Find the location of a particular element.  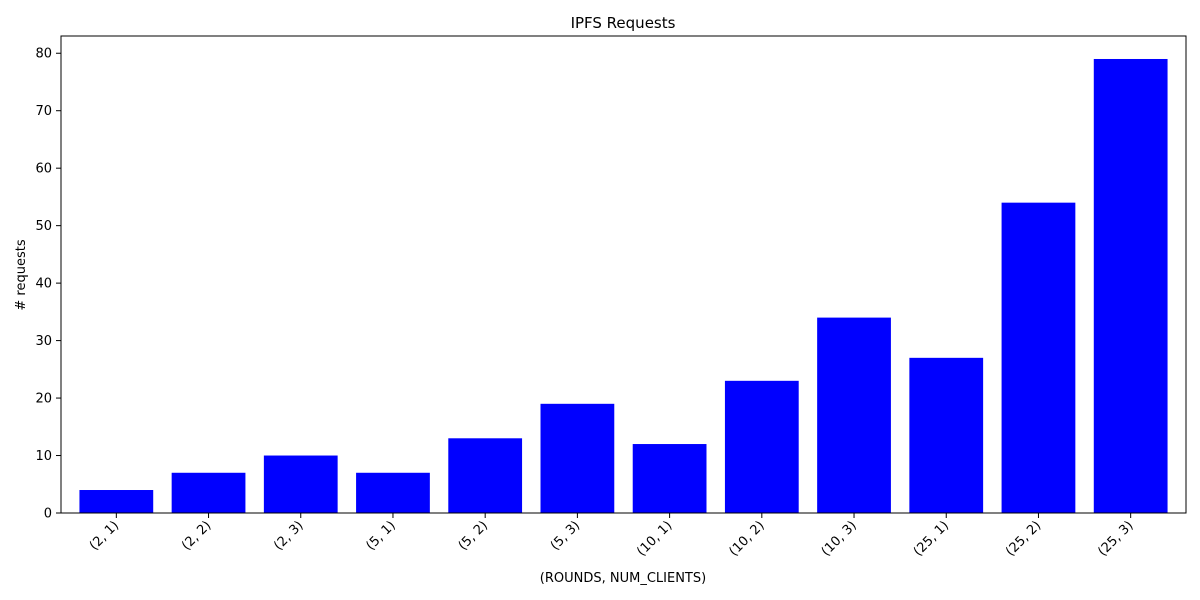

y-axis-label: # requests is located at coordinates (21, 274).